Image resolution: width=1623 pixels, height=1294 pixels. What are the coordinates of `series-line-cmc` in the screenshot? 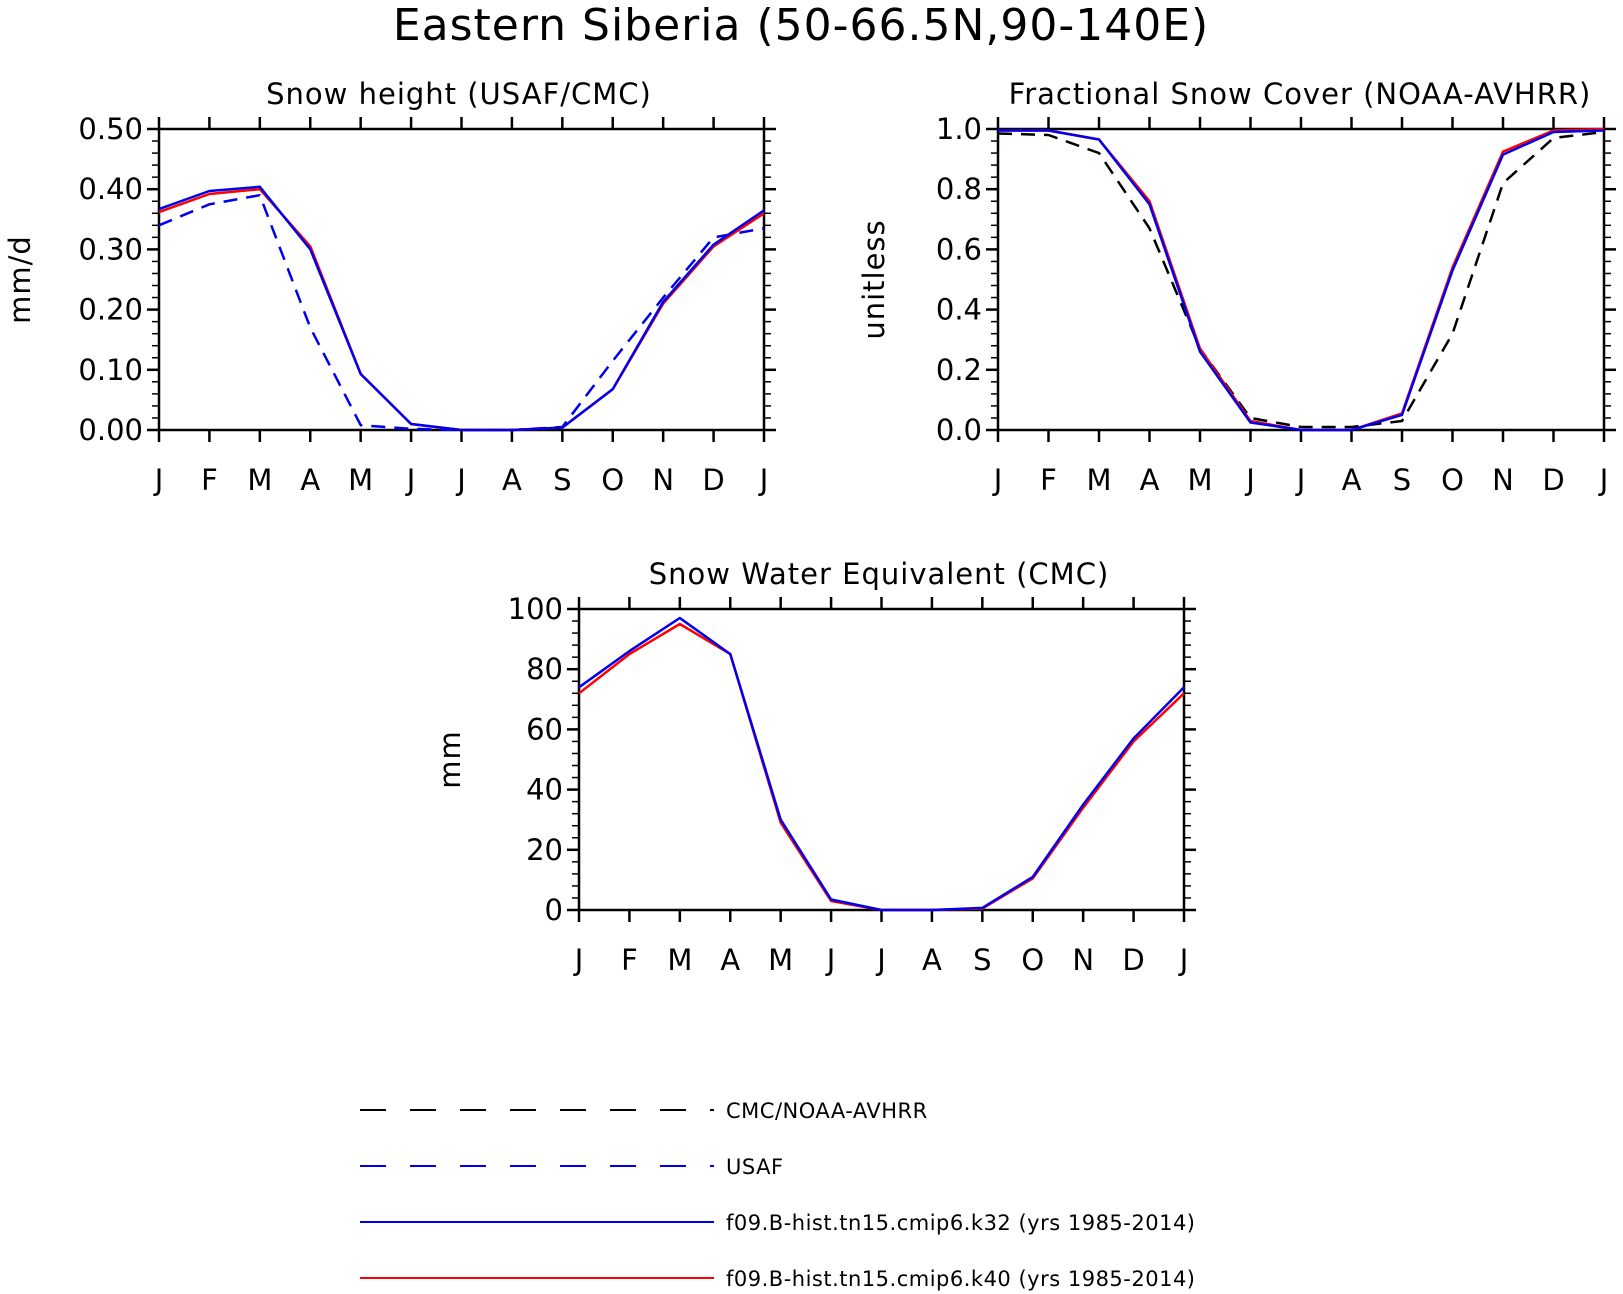 It's located at (1301, 279).